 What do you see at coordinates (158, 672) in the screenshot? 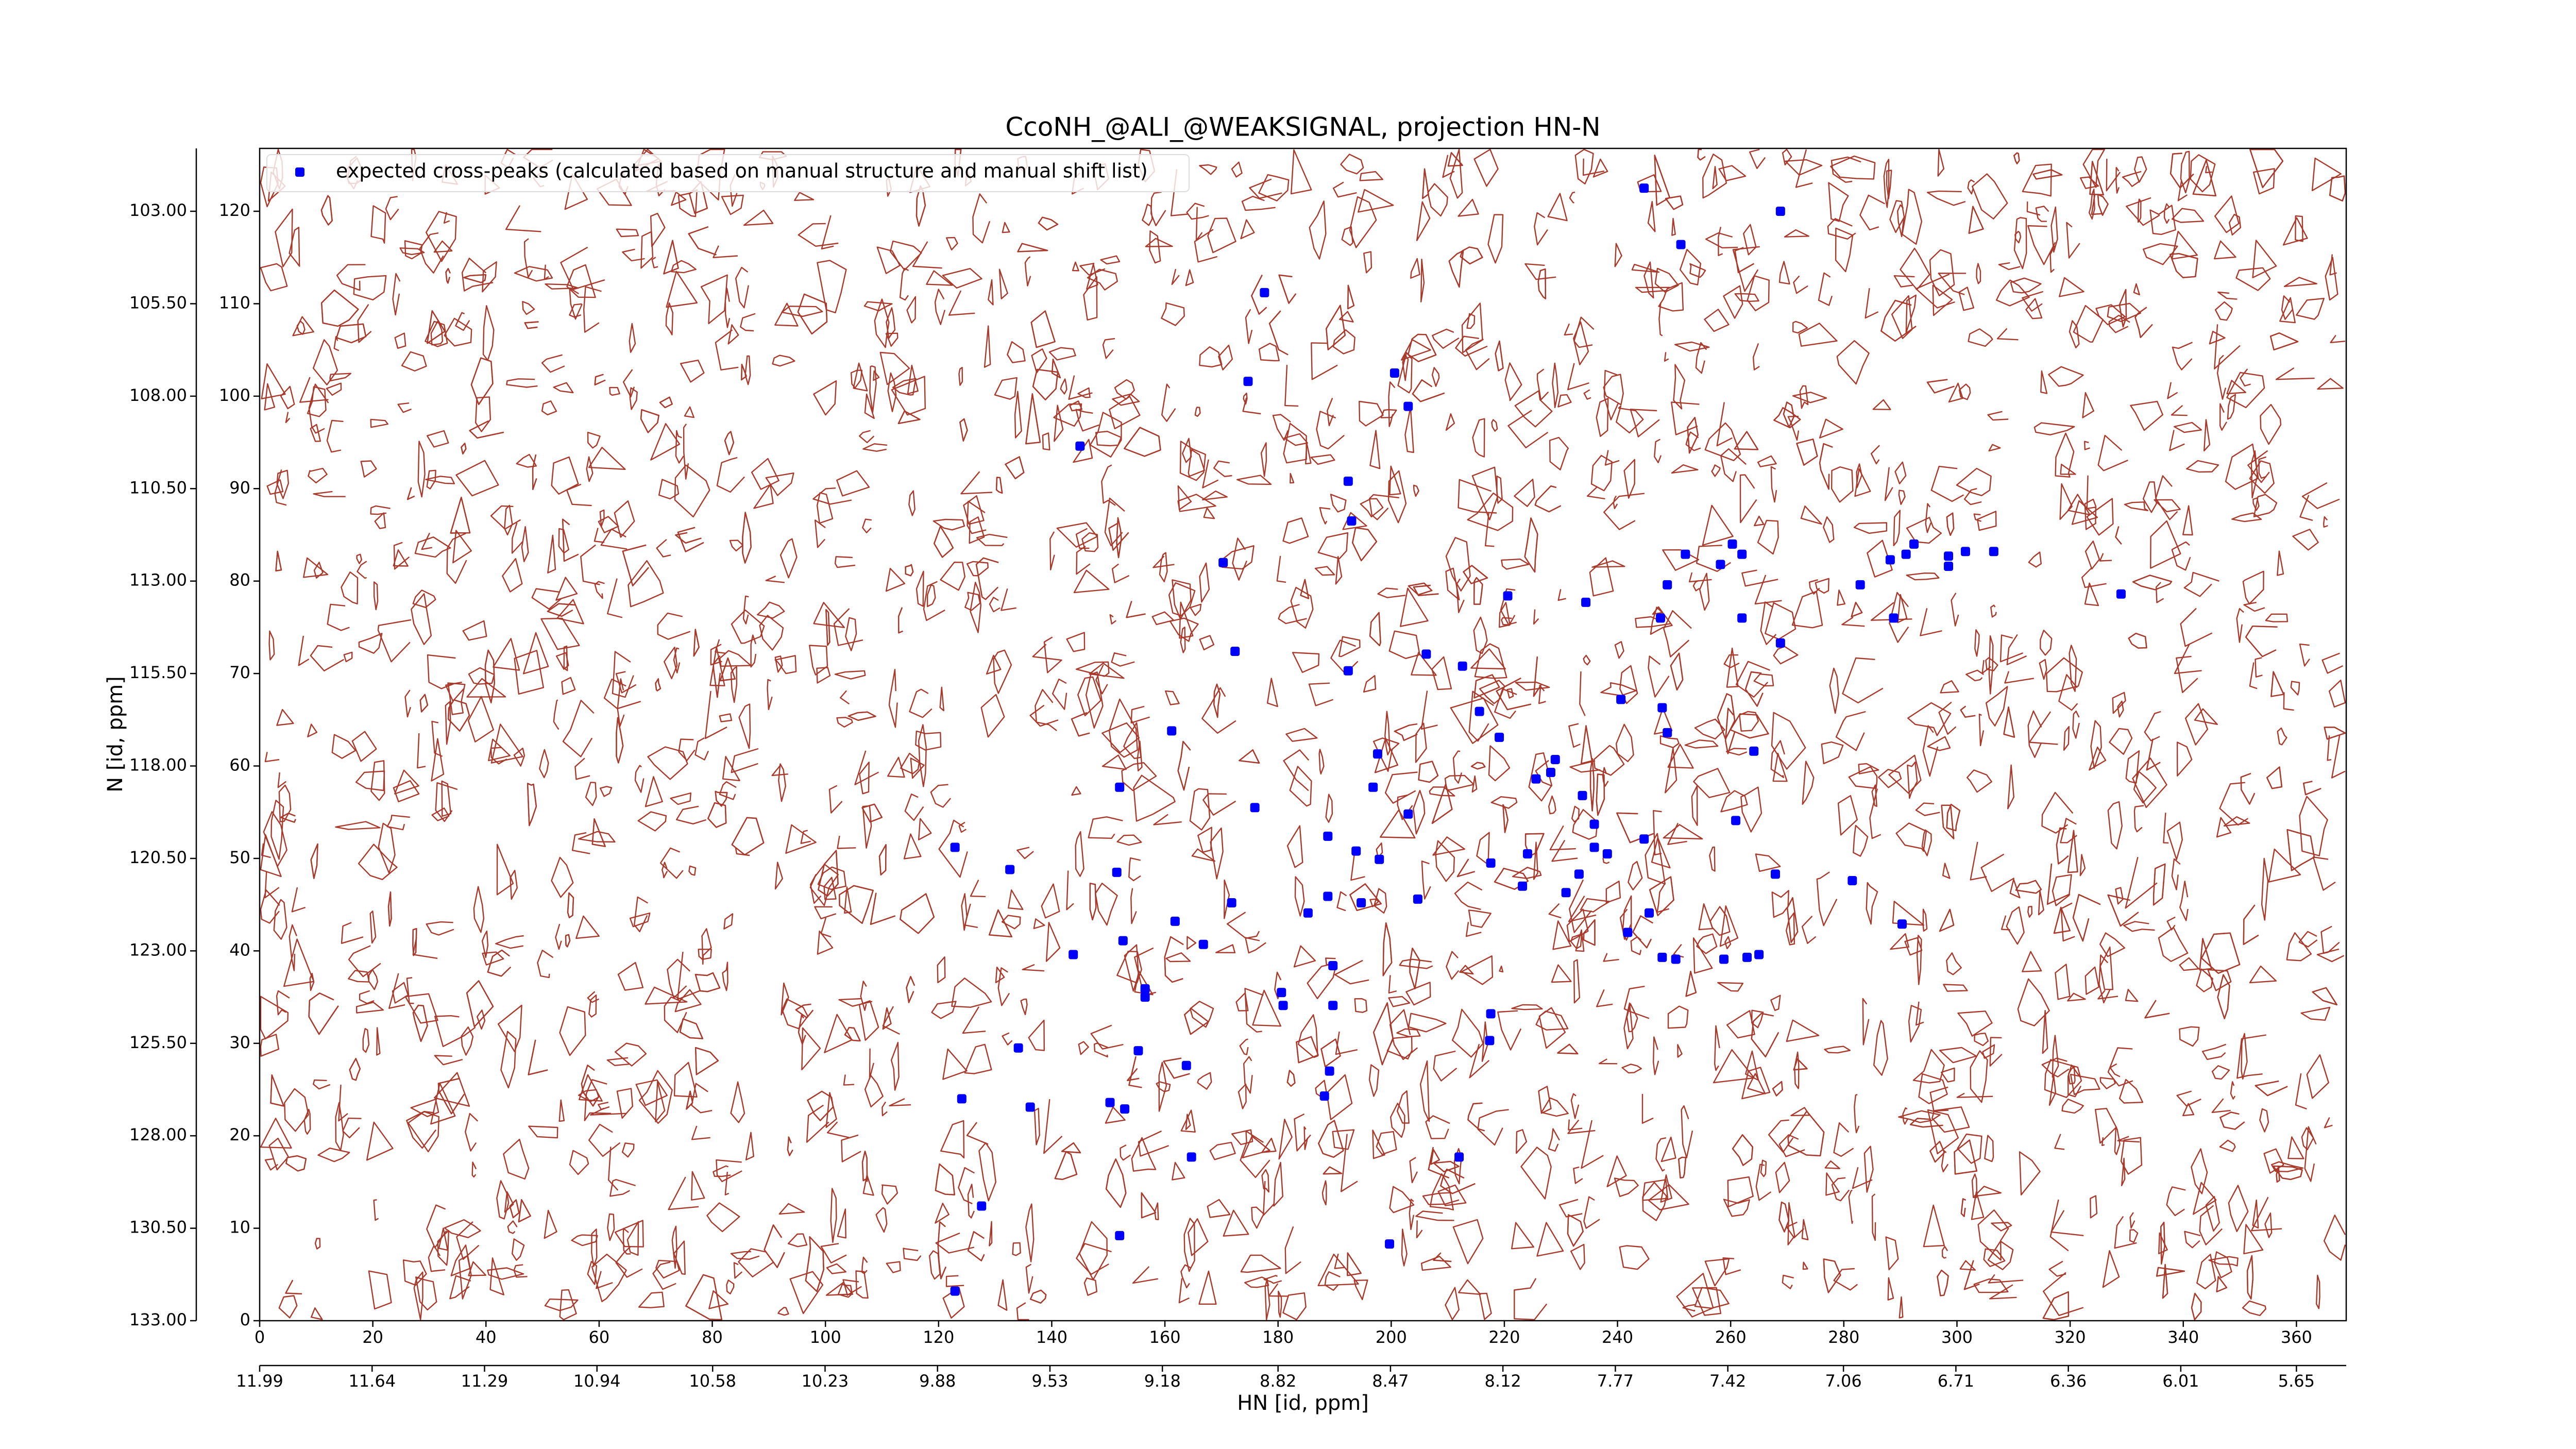
I see `y2-tick-label: 115.50` at bounding box center [158, 672].